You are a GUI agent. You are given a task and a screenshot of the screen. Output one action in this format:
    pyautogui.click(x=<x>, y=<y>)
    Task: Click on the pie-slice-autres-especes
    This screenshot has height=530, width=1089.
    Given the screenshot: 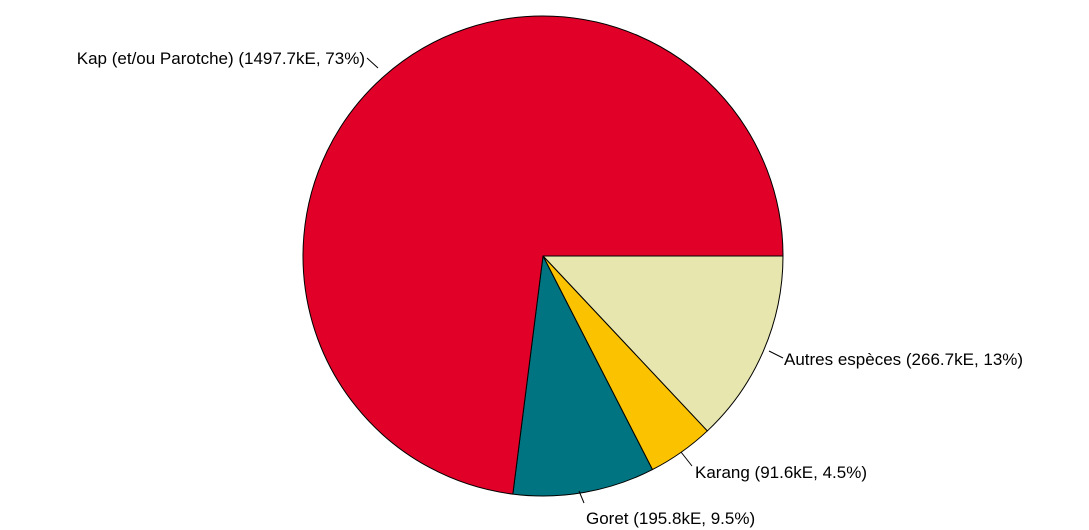 What is the action you would take?
    pyautogui.click(x=663, y=343)
    